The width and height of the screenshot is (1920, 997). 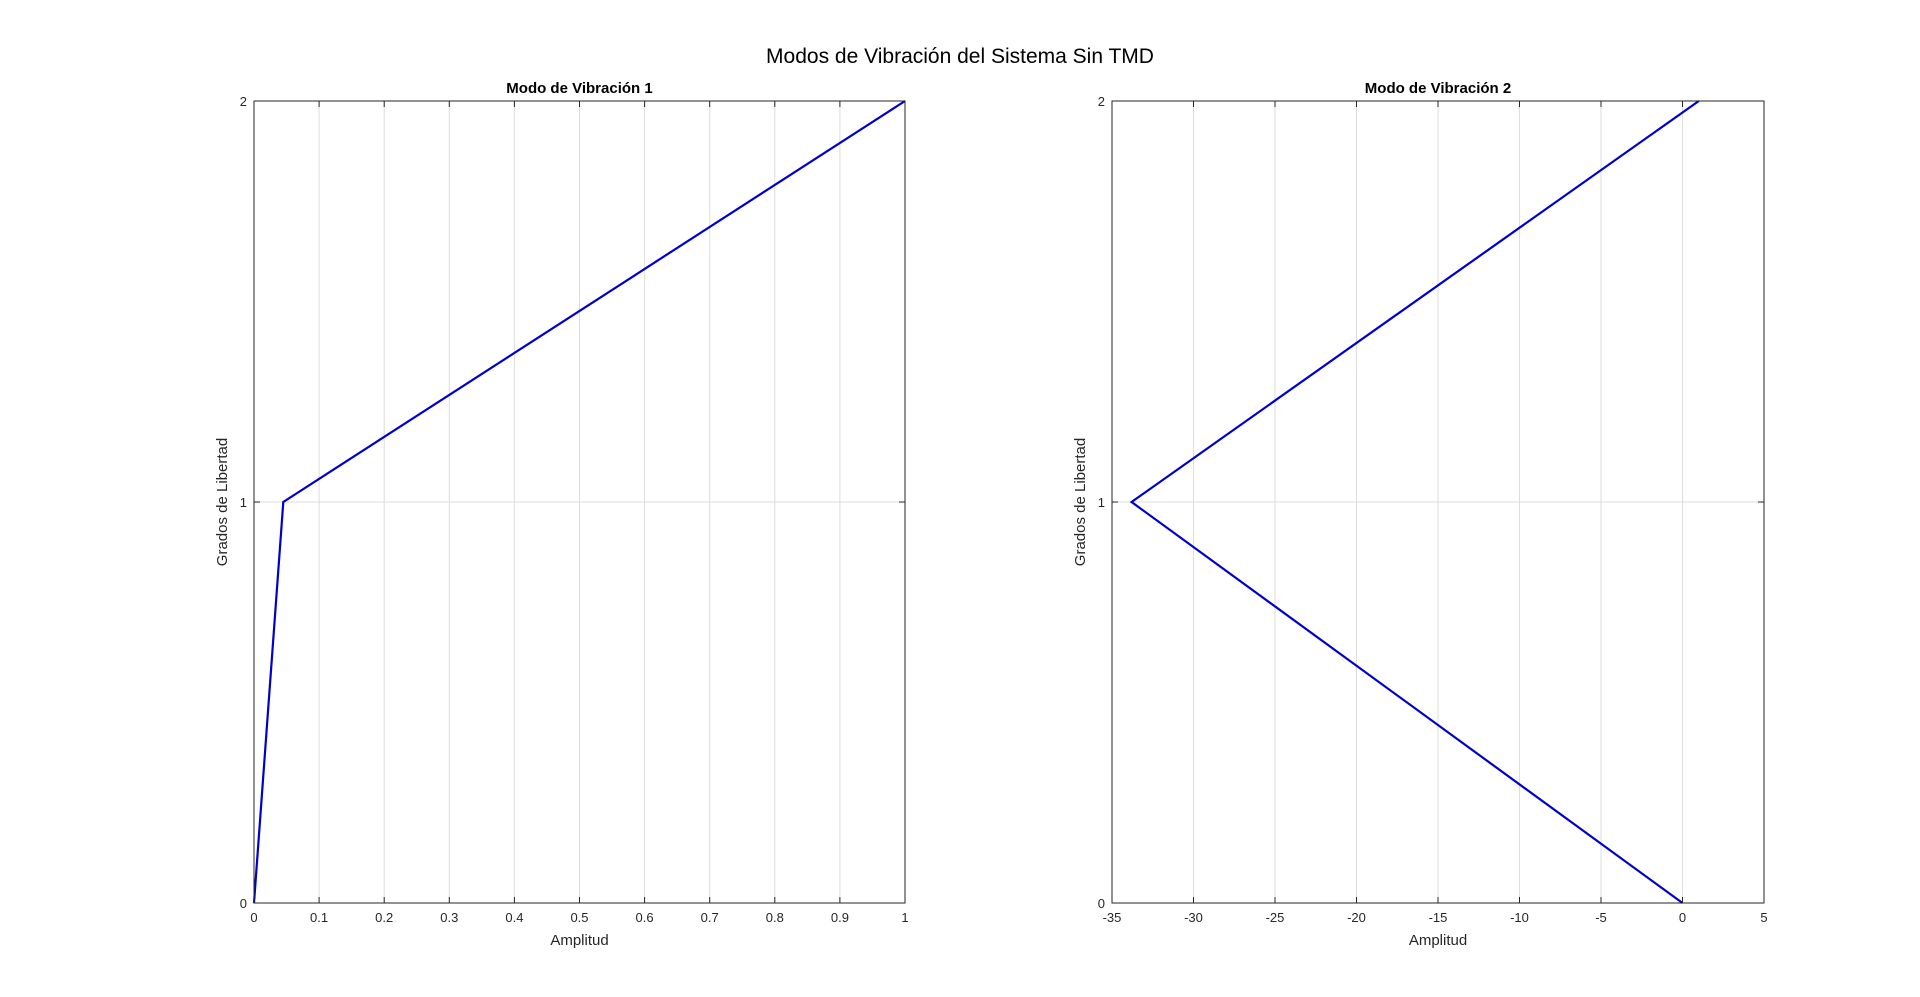 I want to click on x-tick-label: -25, so click(x=1275, y=917).